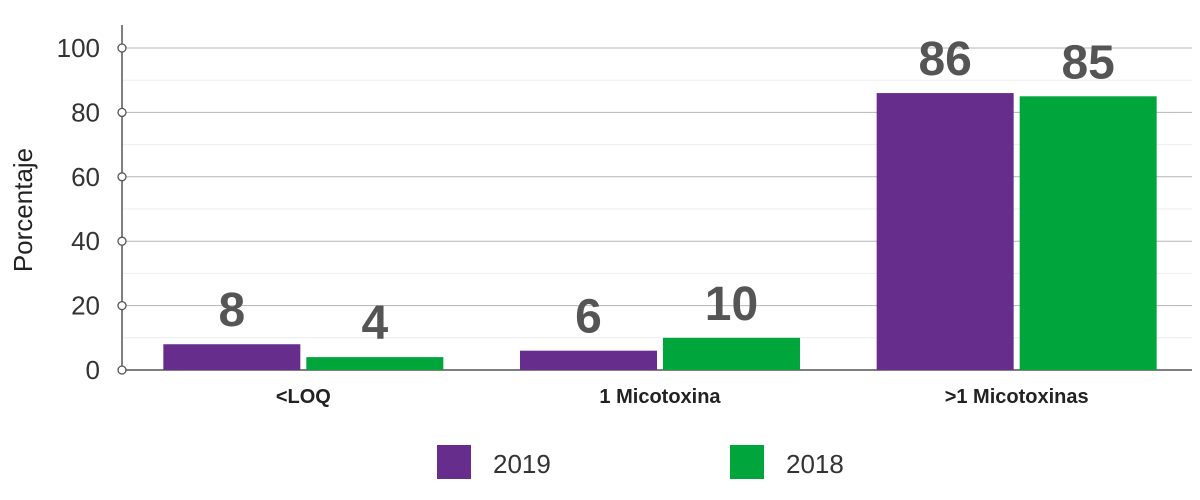  What do you see at coordinates (78, 48) in the screenshot?
I see `y-tick-label: 100` at bounding box center [78, 48].